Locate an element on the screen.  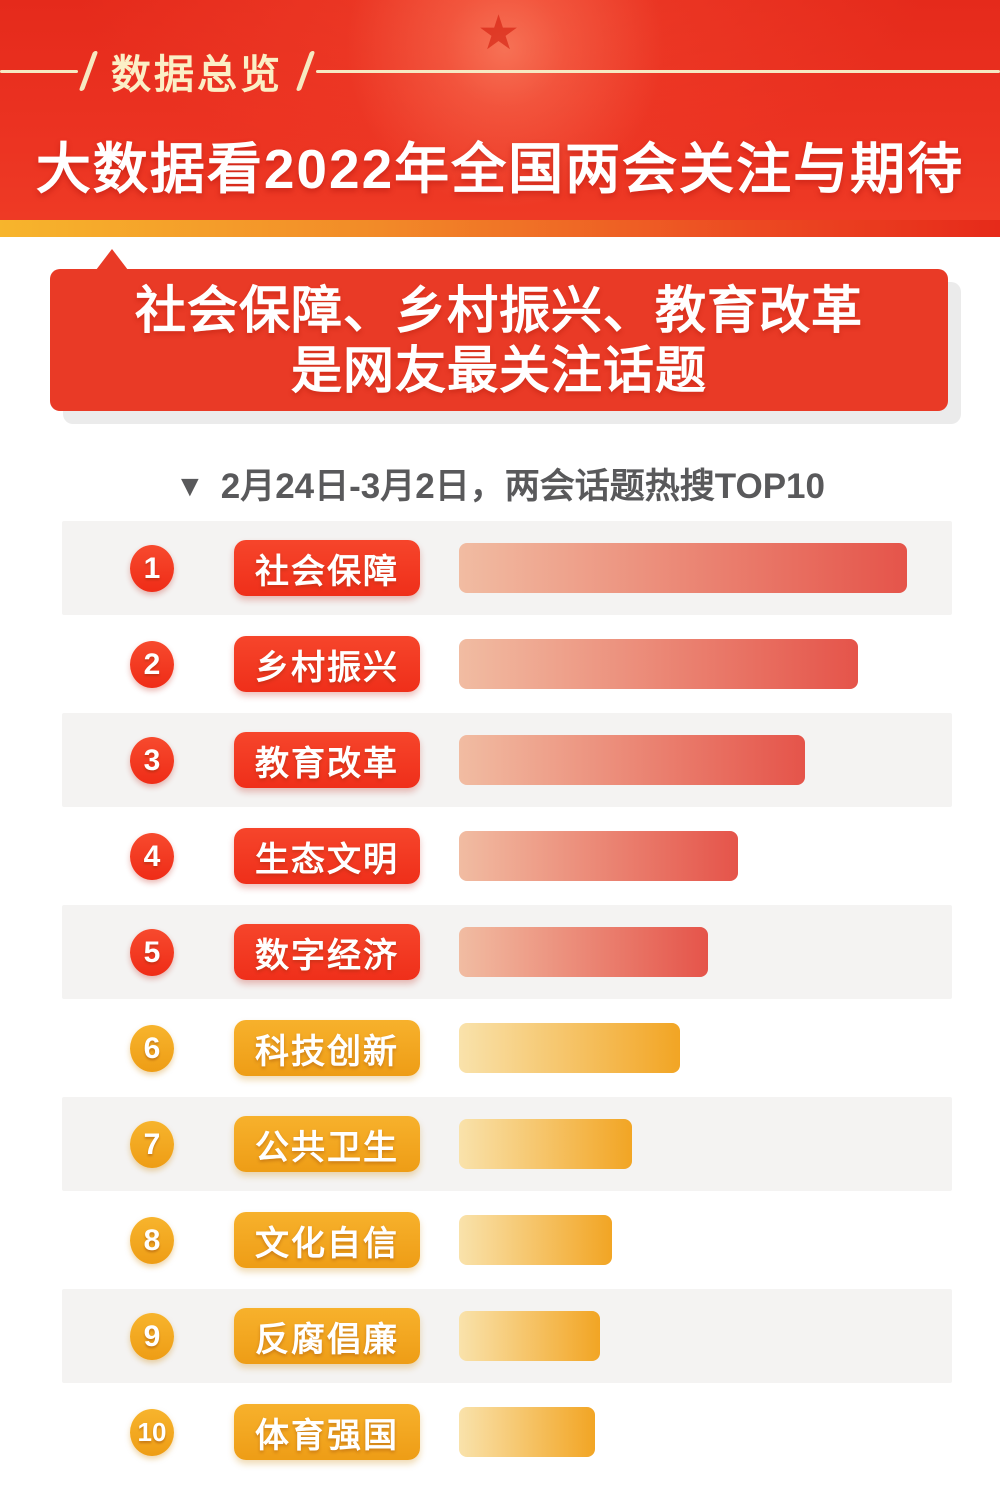
chart-row: 5 数字经济 is located at coordinates (500, 952).